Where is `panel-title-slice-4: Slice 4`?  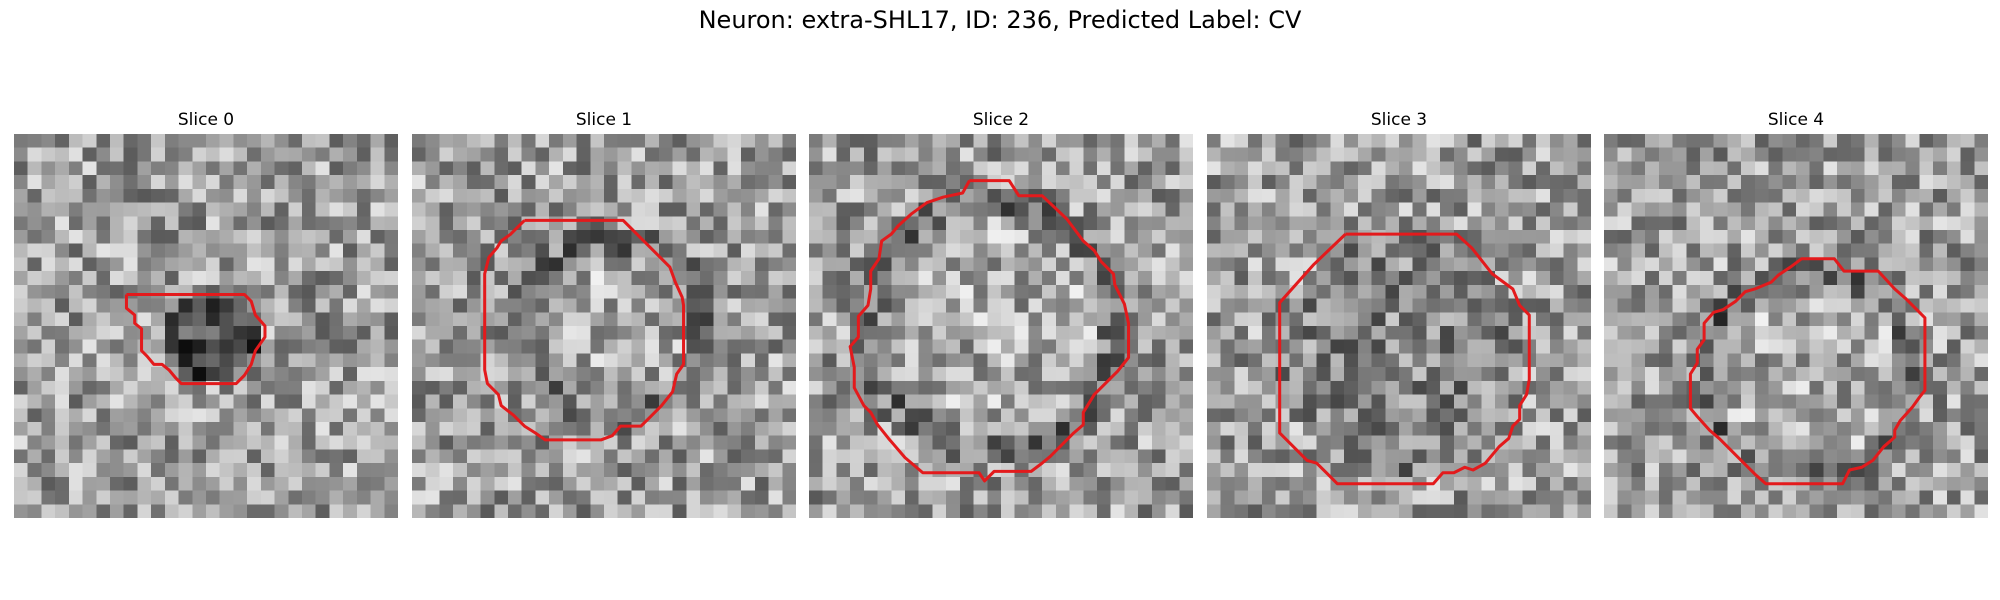
panel-title-slice-4: Slice 4 is located at coordinates (1796, 120).